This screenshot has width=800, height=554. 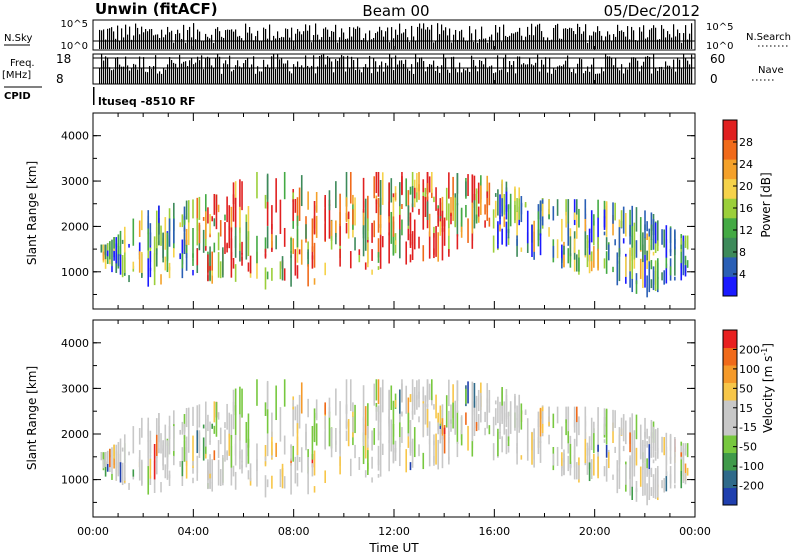 I want to click on colorbar-tick-label: 28, so click(x=746, y=142).